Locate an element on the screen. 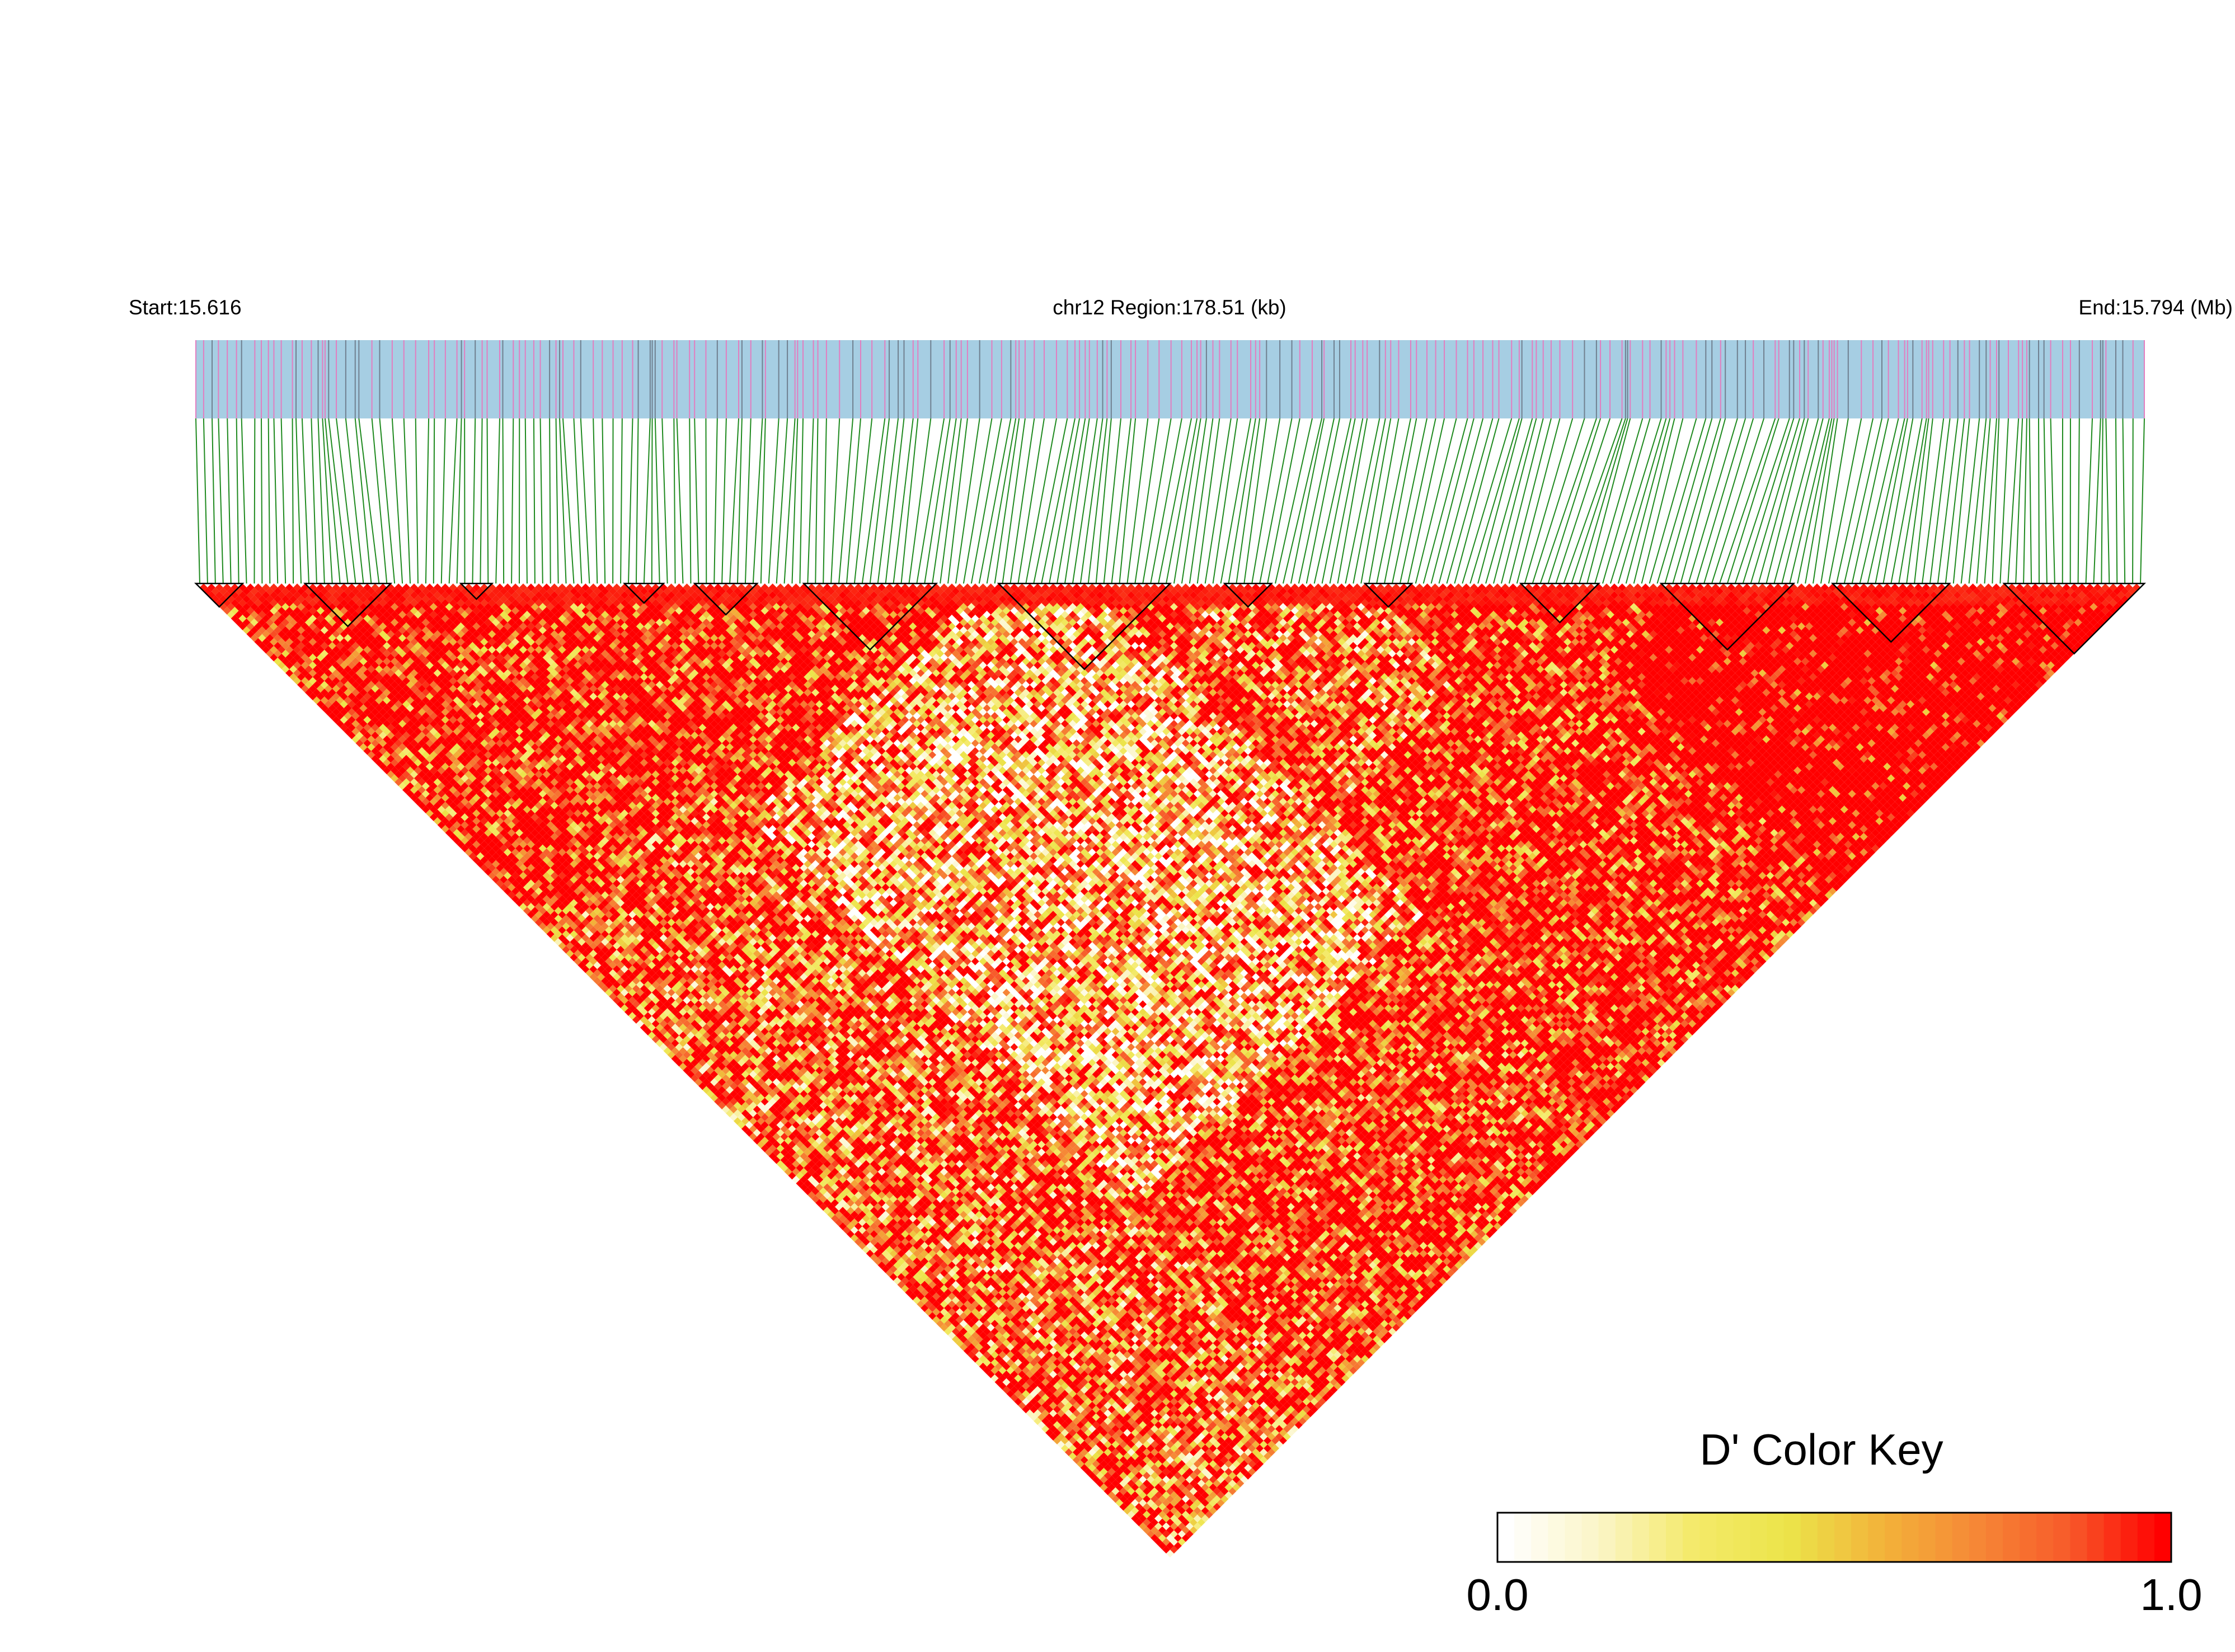 This screenshot has height=1652, width=2235. region-label: chr12 Region:178.51 (kb) is located at coordinates (1169, 308).